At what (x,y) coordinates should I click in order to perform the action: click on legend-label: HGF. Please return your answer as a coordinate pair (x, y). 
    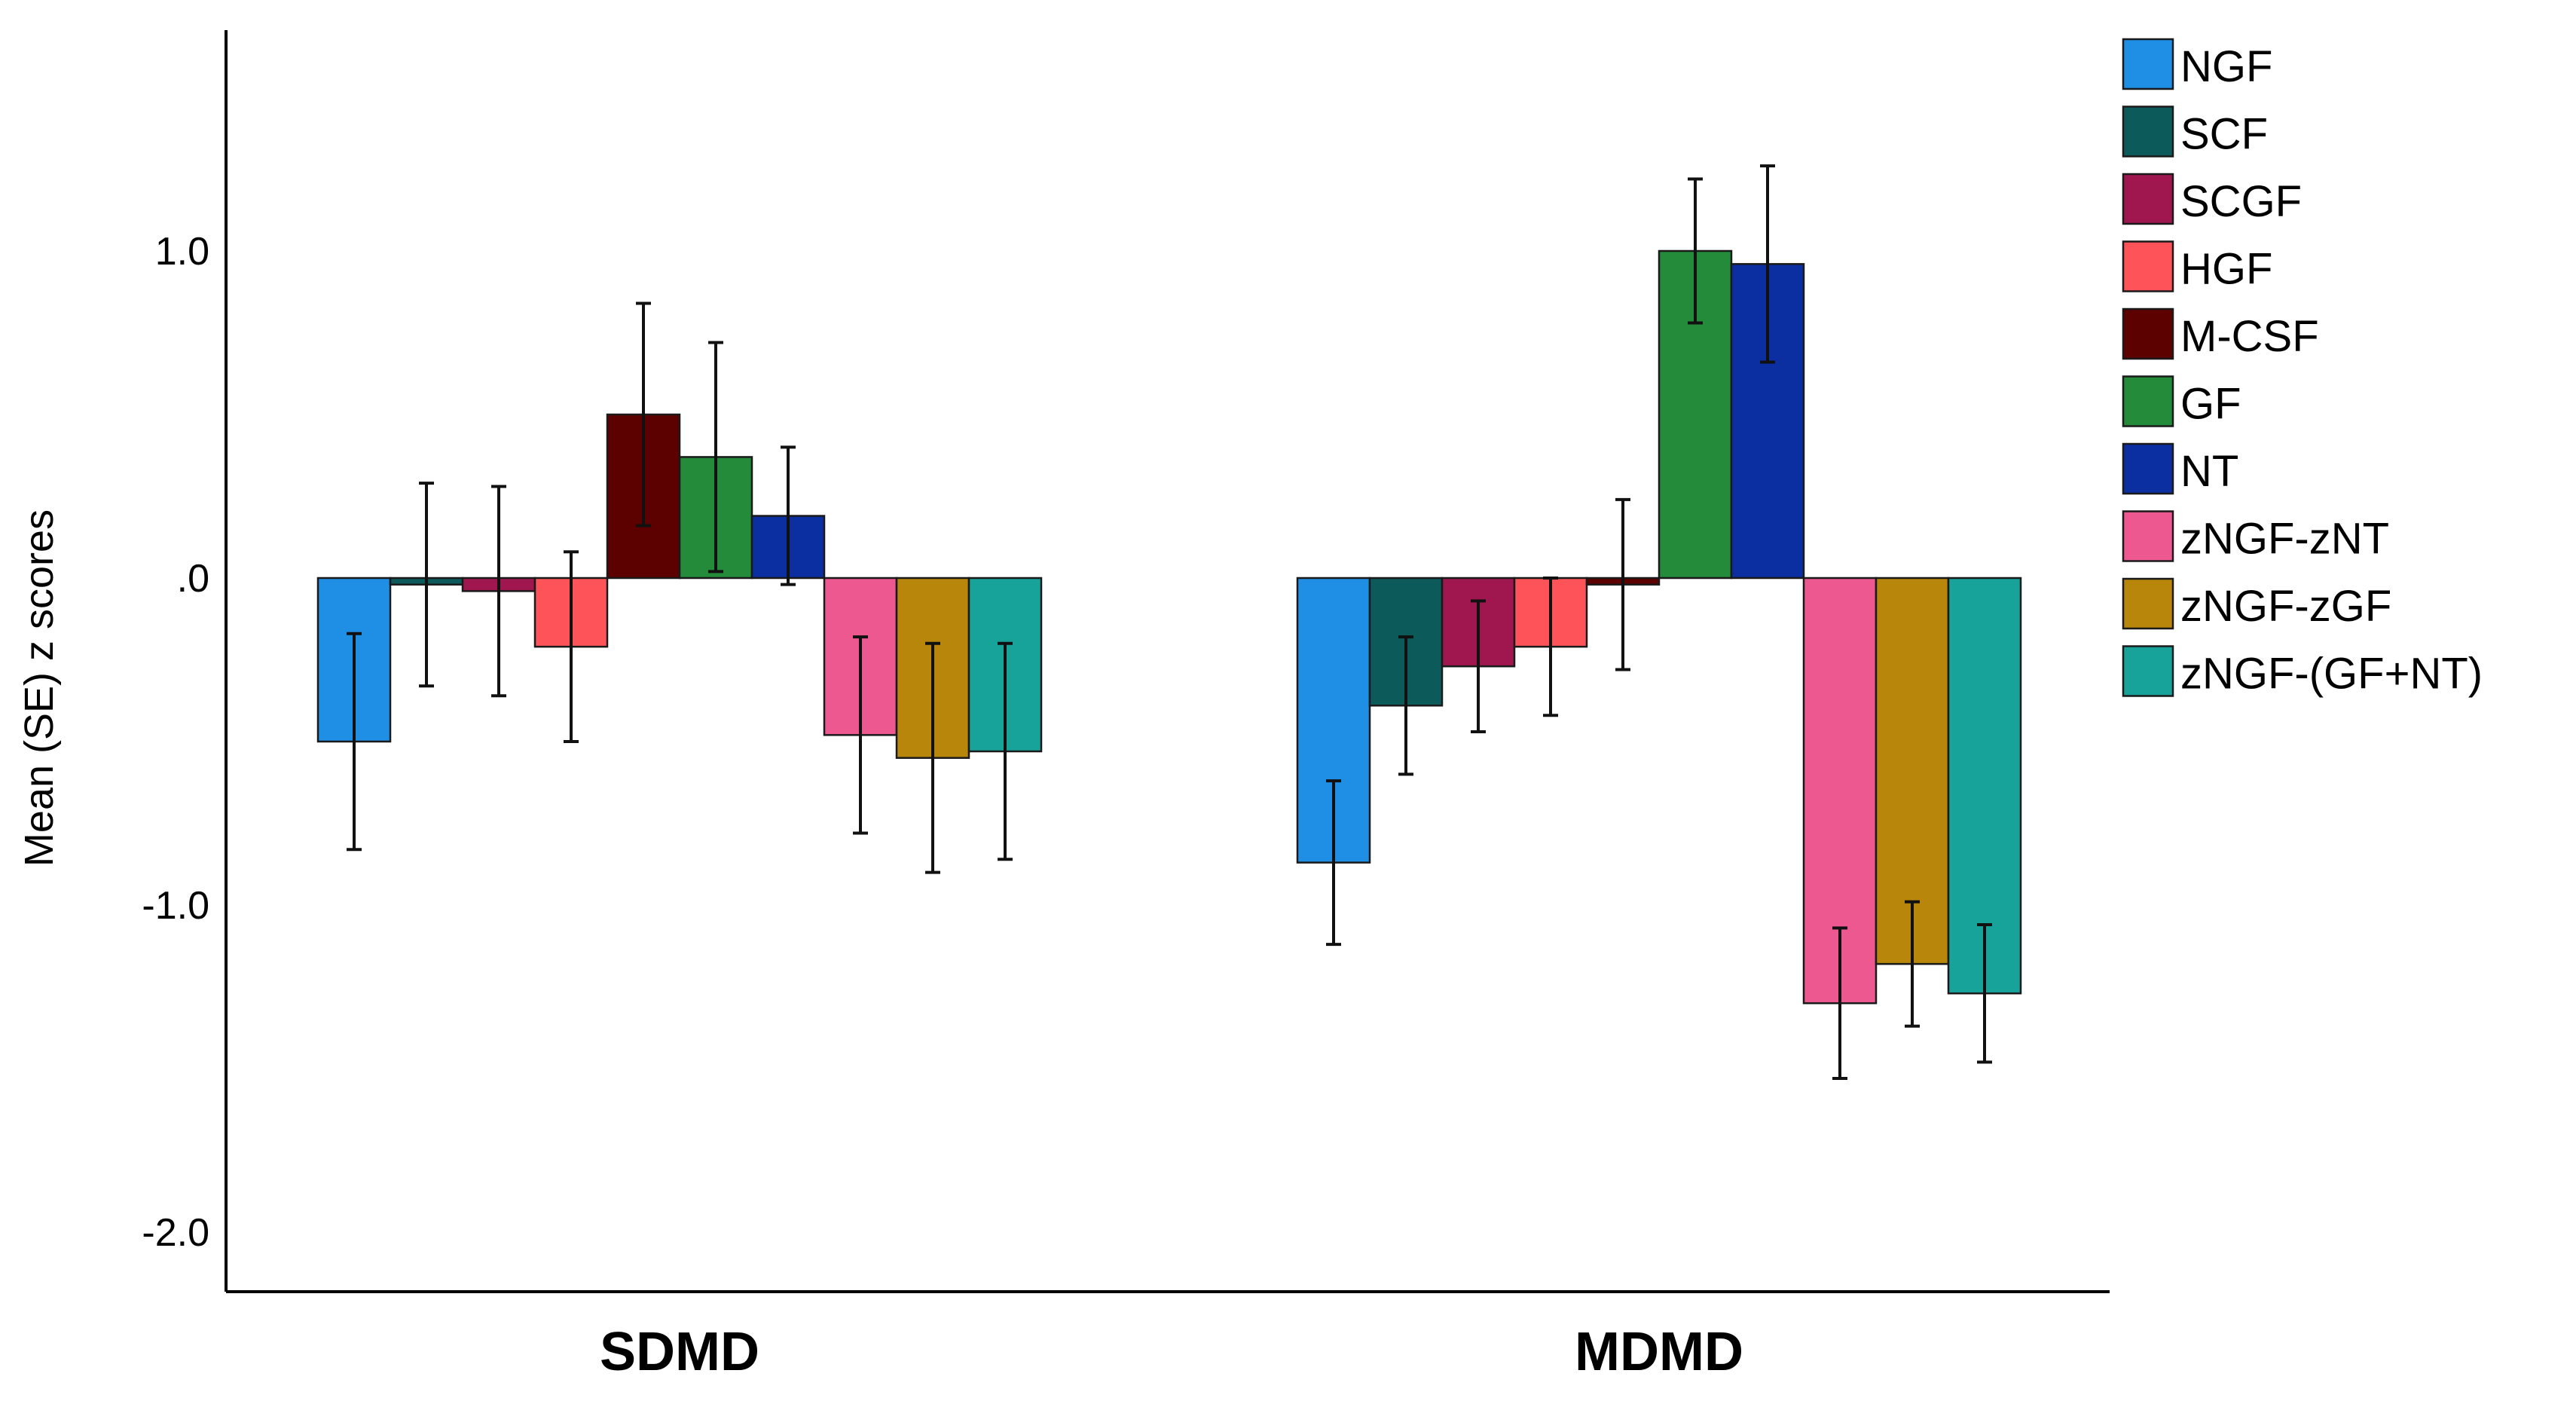
    Looking at the image, I should click on (2226, 269).